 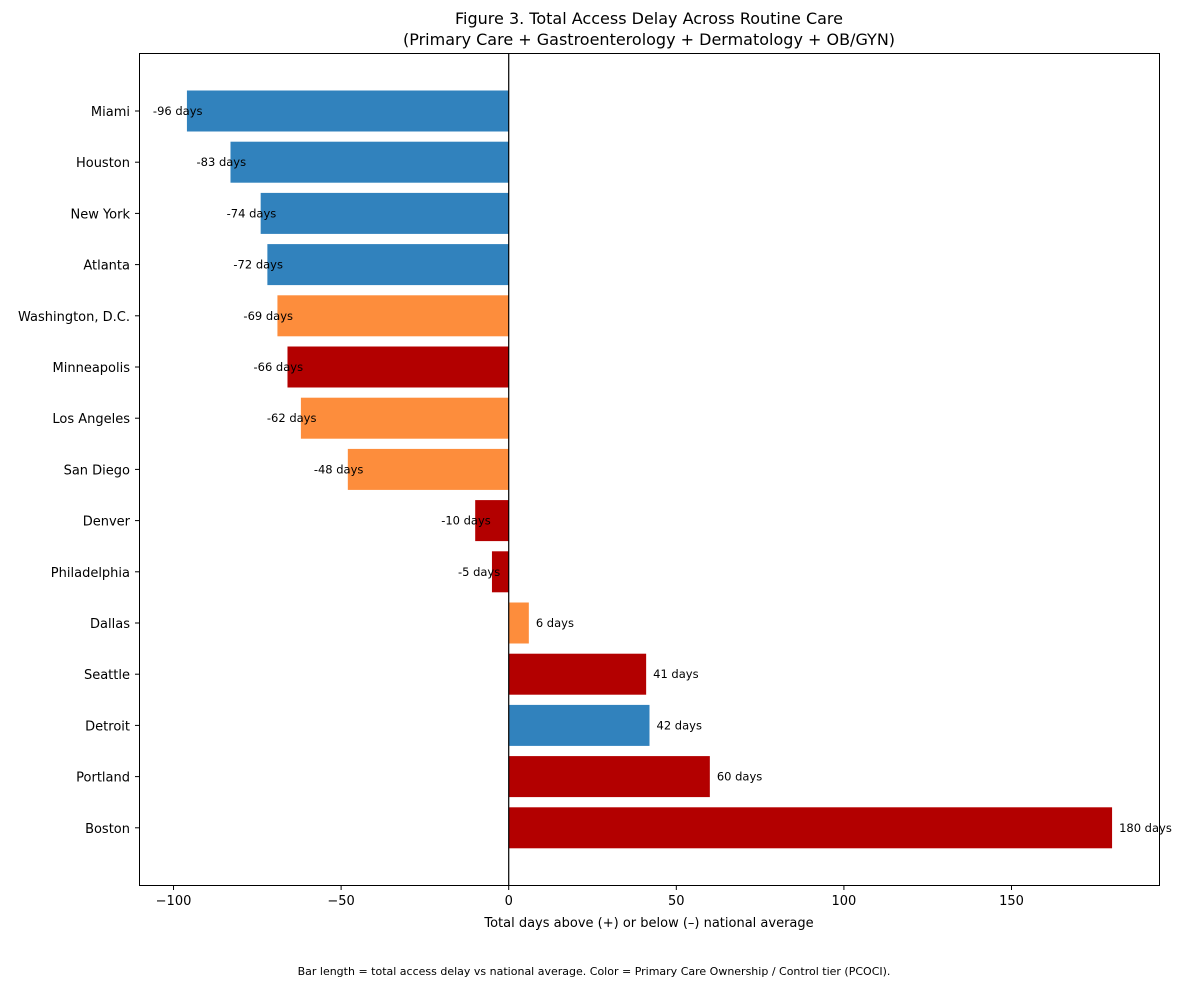 I want to click on value-label-san-diego: -48 days, so click(x=339, y=469).